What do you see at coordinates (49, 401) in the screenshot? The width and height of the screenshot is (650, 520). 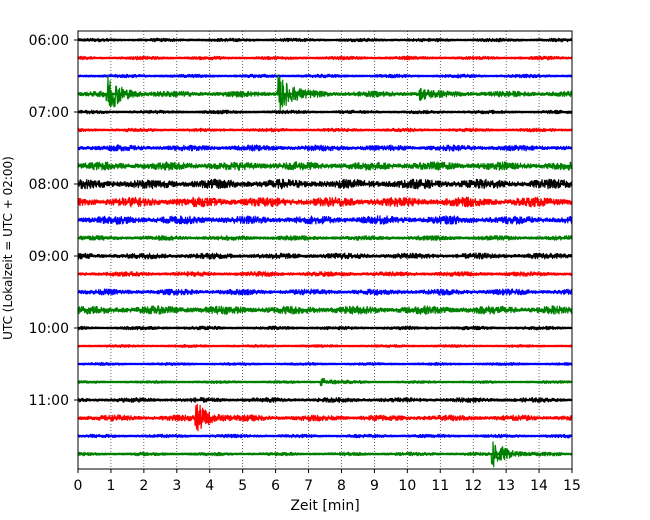 I see `y-tick-label-5: 11:00` at bounding box center [49, 401].